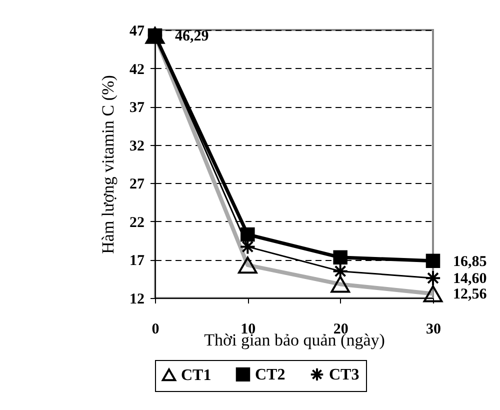 This screenshot has width=500, height=410. I want to click on x-tick-label: 30, so click(433, 330).